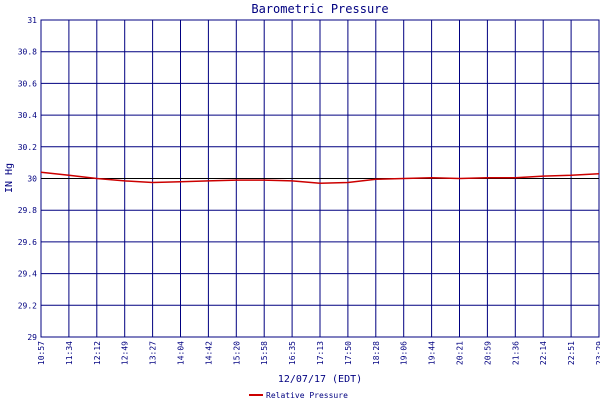  What do you see at coordinates (41, 353) in the screenshot?
I see `x-tick-label: 10:57` at bounding box center [41, 353].